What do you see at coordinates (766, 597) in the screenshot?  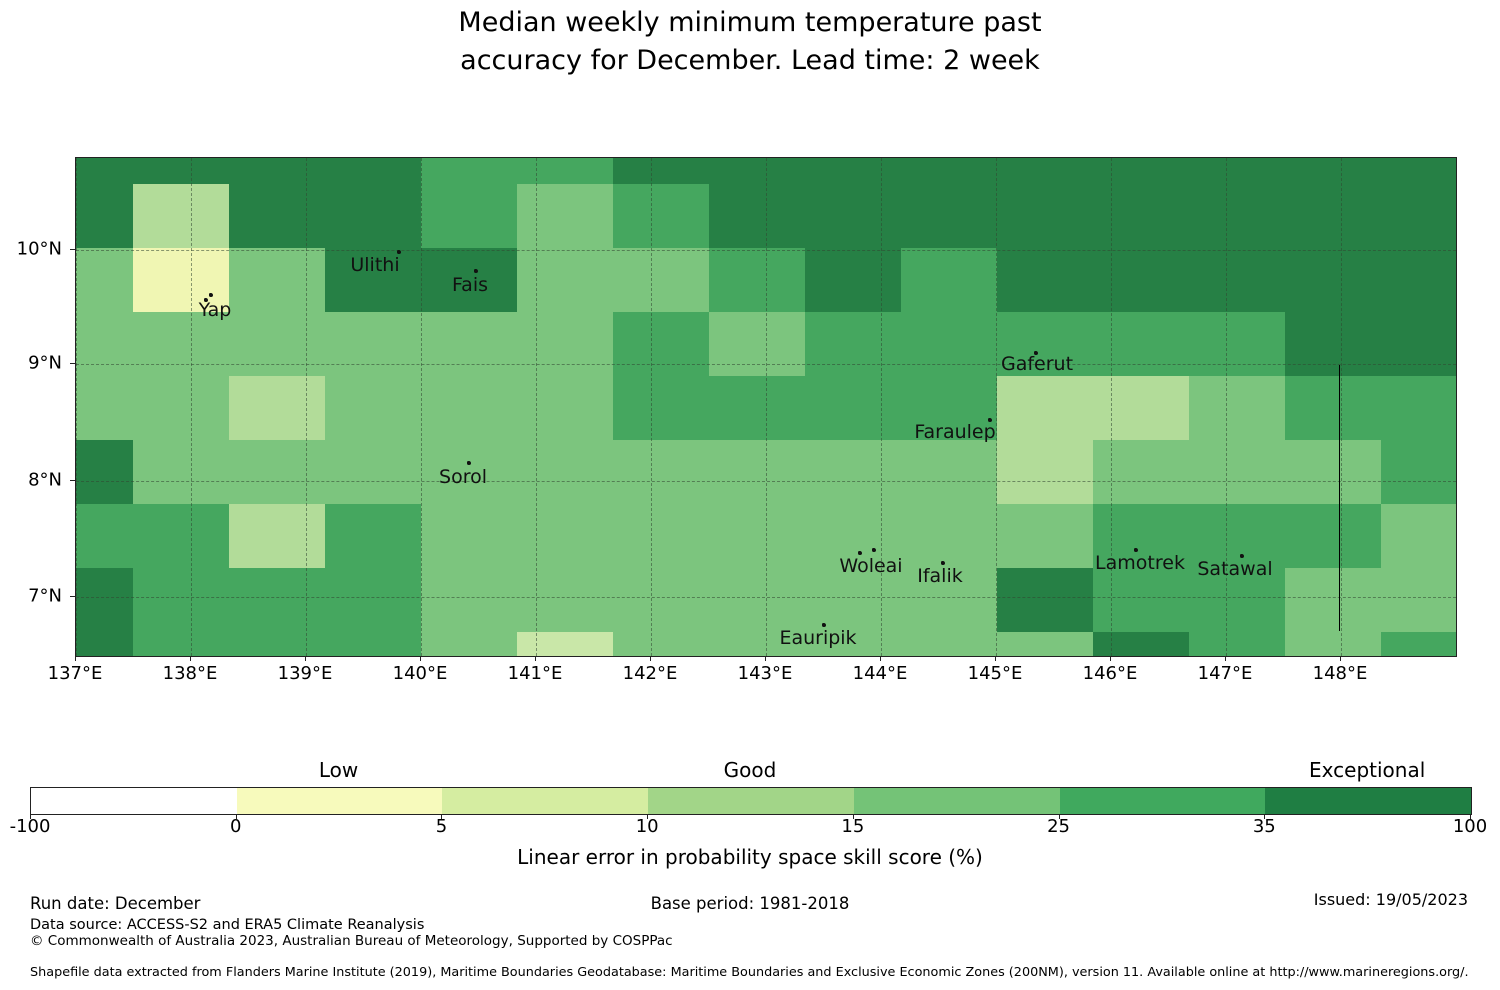 I see `parallel-gridline` at bounding box center [766, 597].